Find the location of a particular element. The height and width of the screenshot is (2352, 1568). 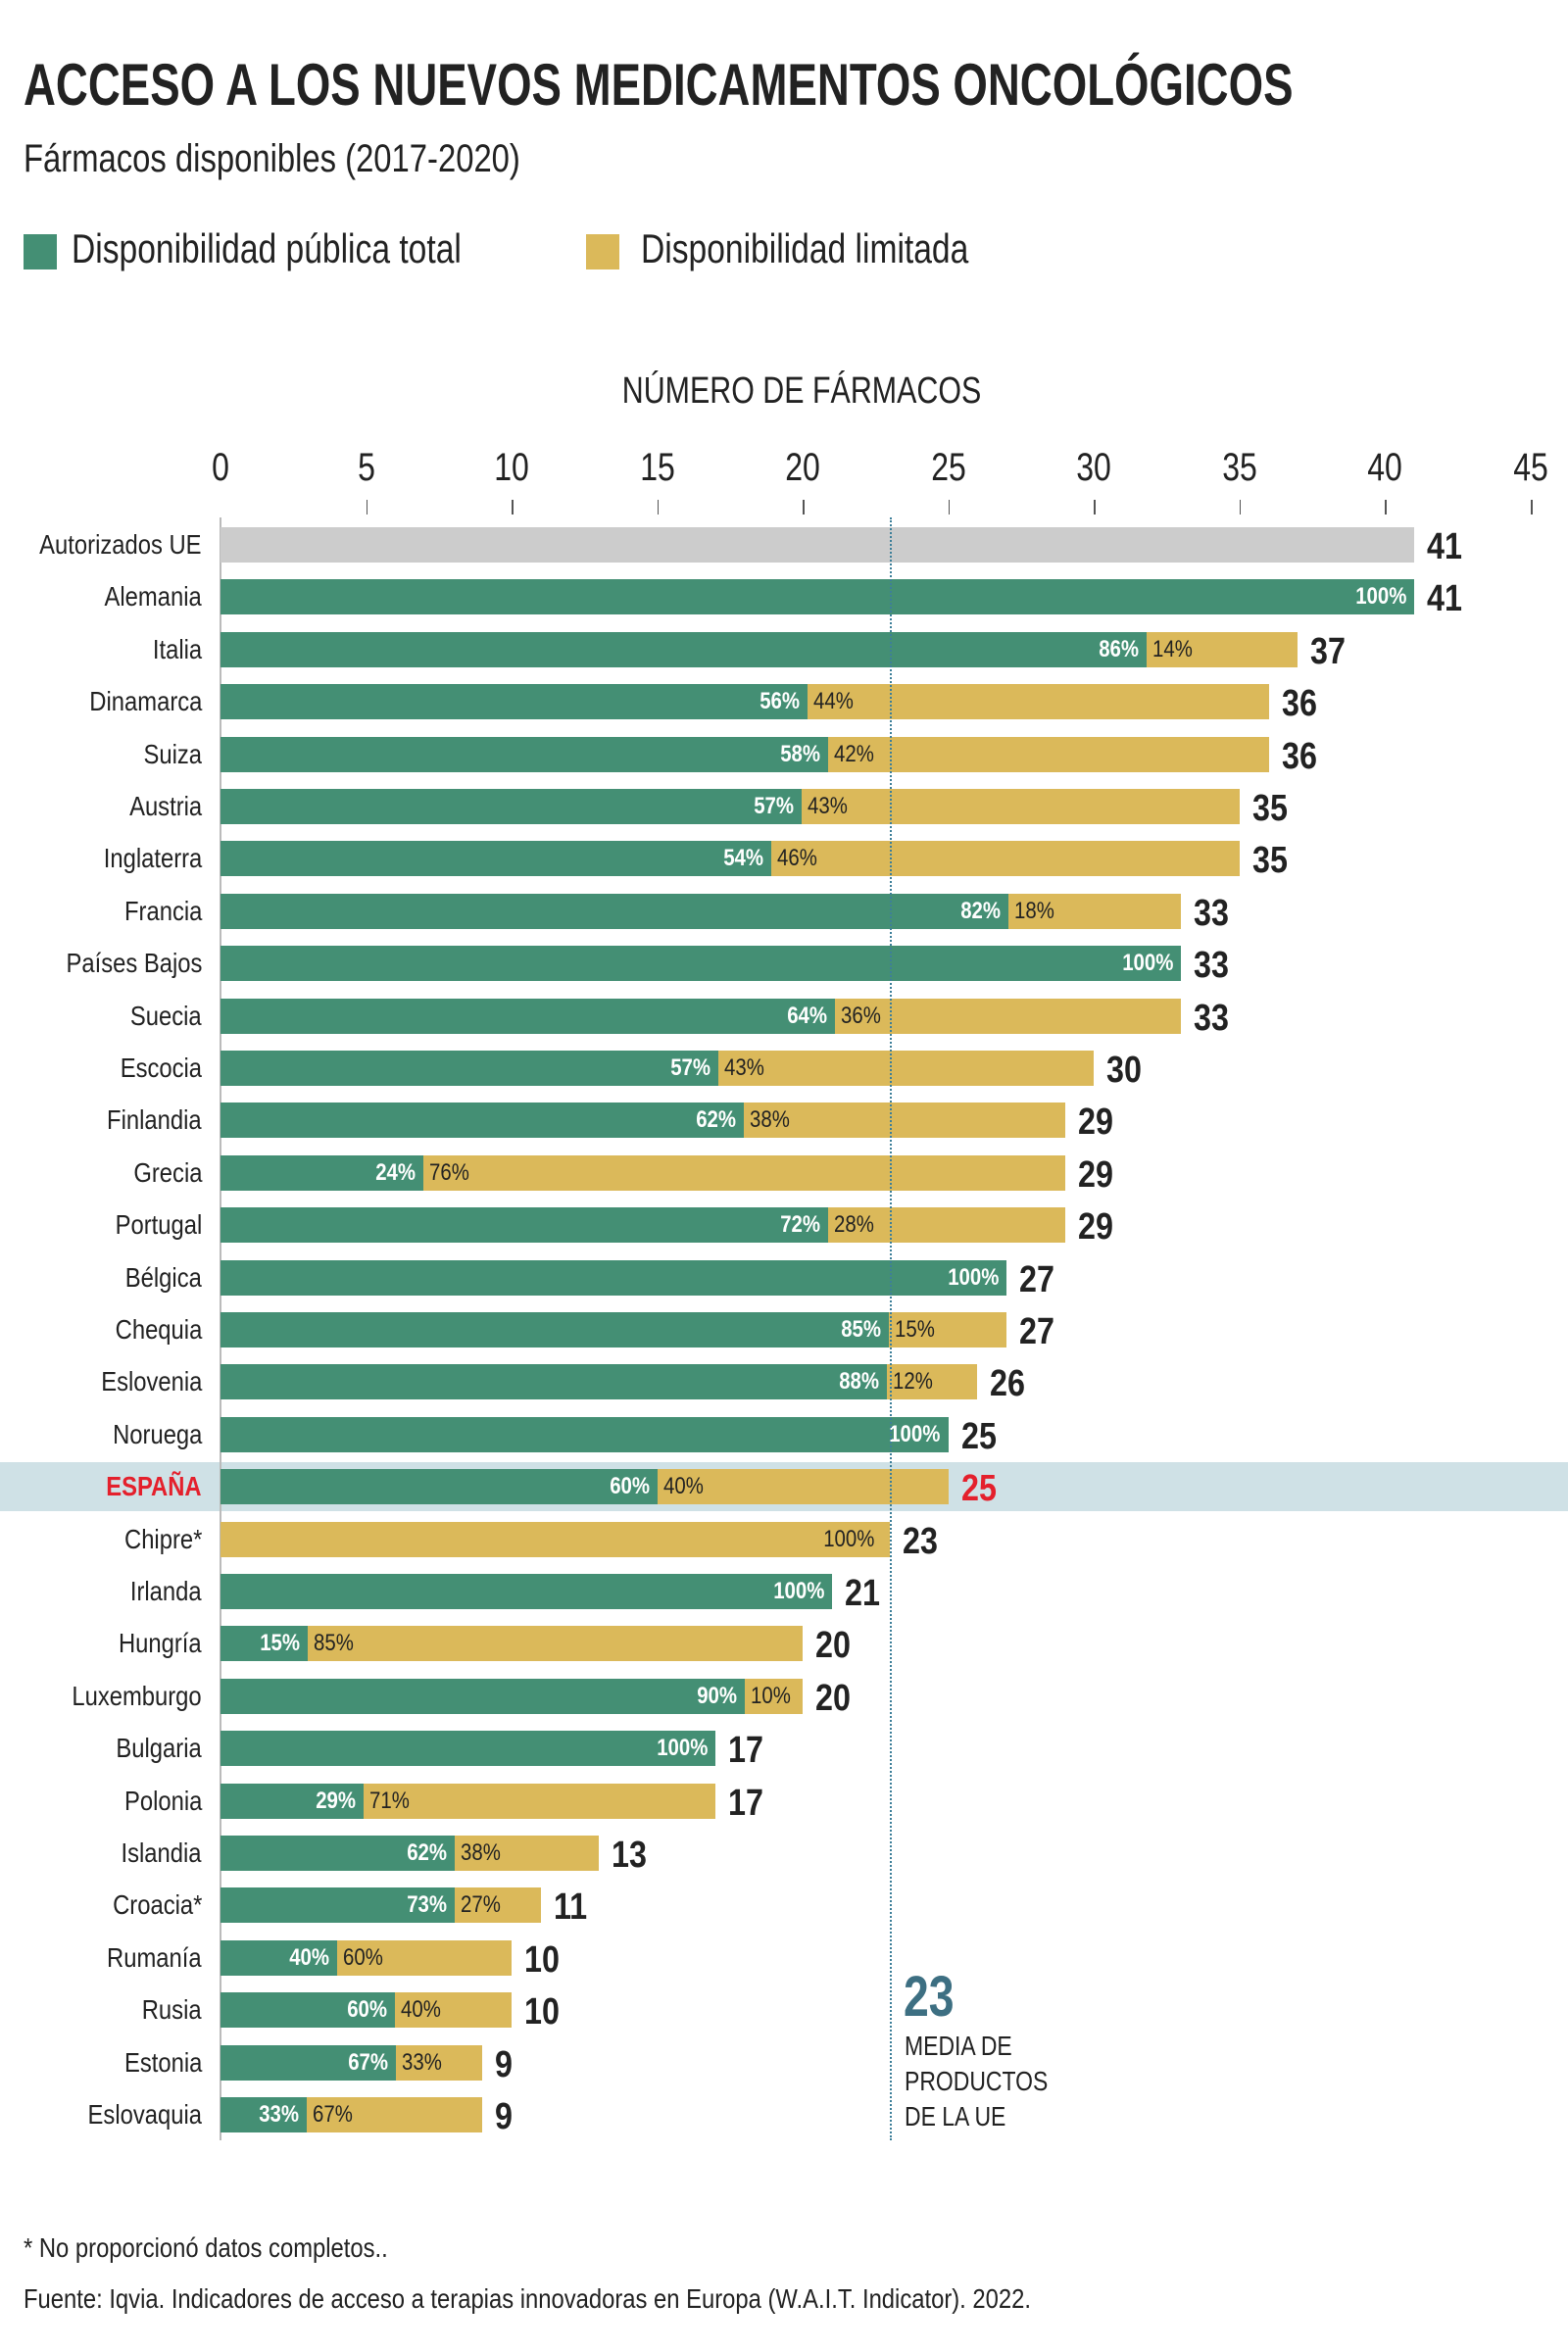

public-pct-label: 67% is located at coordinates (368, 2062).